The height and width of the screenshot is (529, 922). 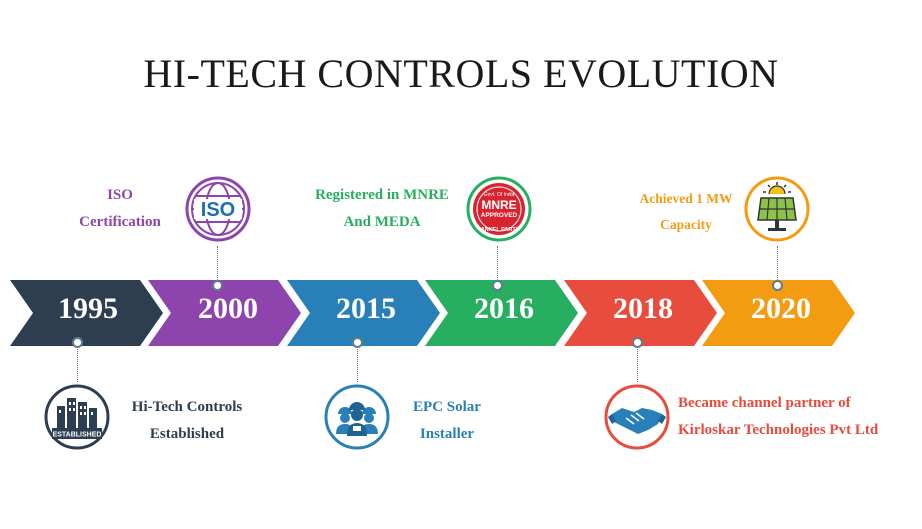 I want to click on event-2015-line2: Installer, so click(x=447, y=434).